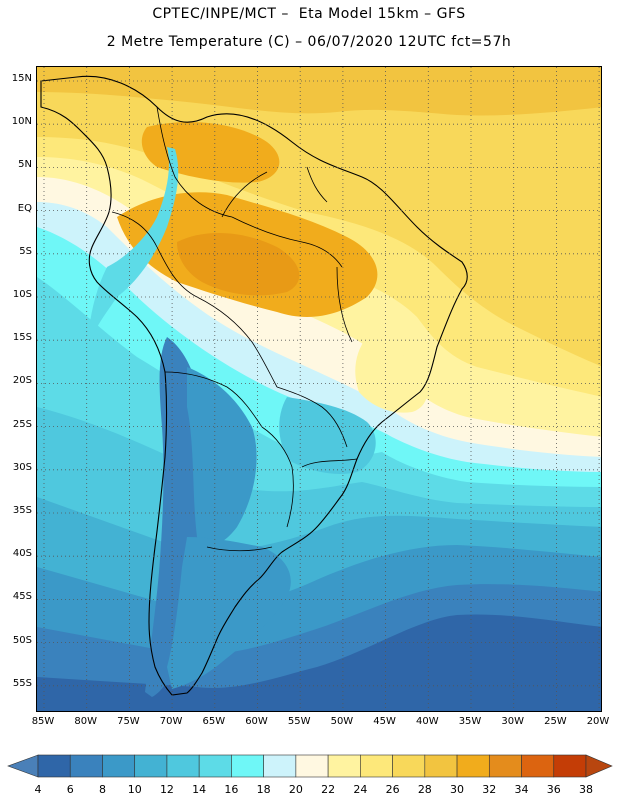  Describe the element at coordinates (555, 721) in the screenshot. I see `lon-label: 25W` at that location.